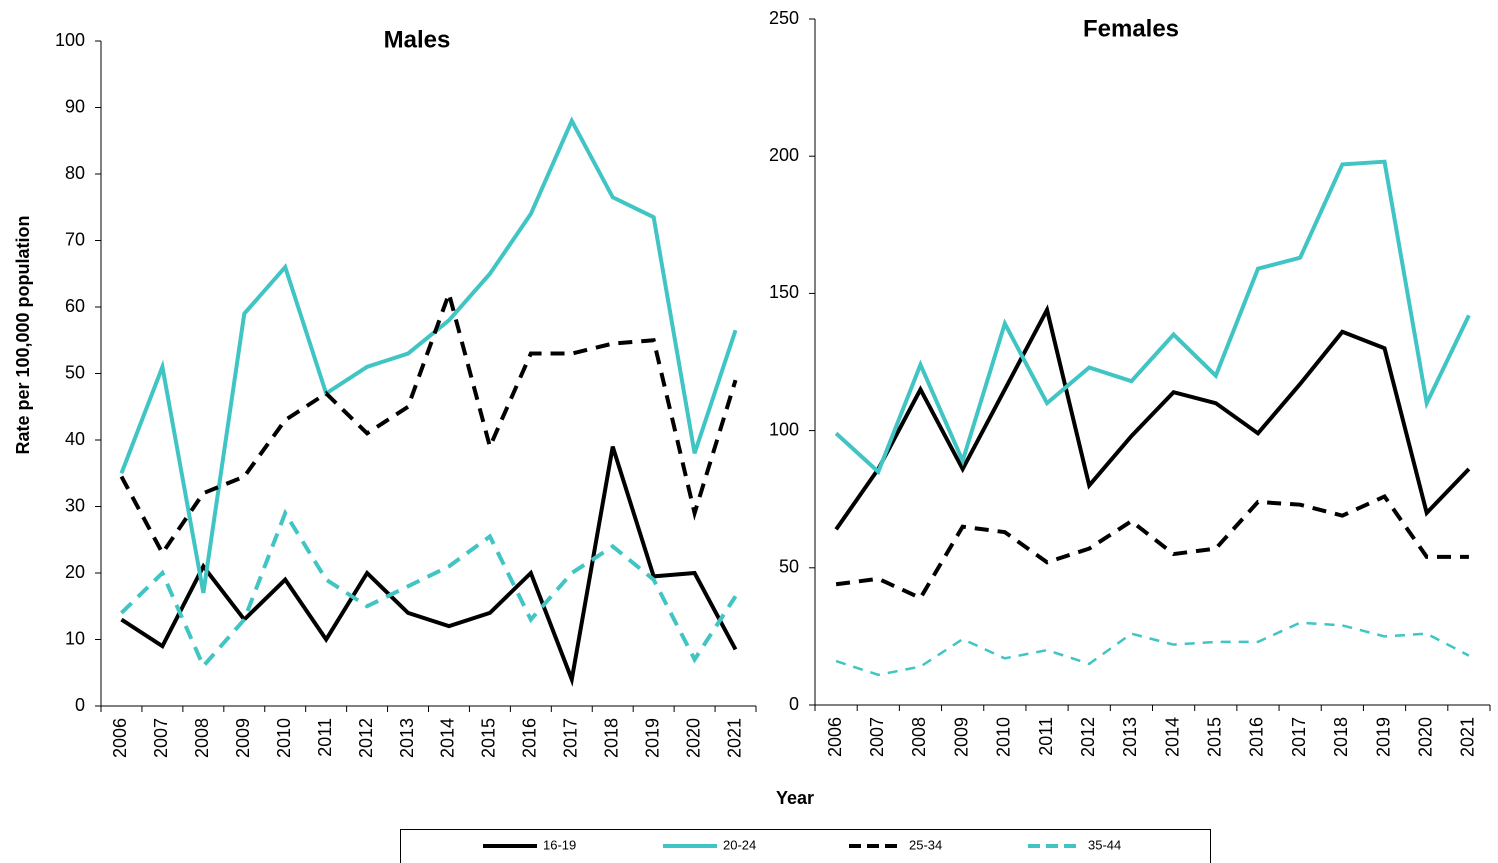 The image size is (1498, 863). What do you see at coordinates (1131, 28) in the screenshot?
I see `chart-title: Females` at bounding box center [1131, 28].